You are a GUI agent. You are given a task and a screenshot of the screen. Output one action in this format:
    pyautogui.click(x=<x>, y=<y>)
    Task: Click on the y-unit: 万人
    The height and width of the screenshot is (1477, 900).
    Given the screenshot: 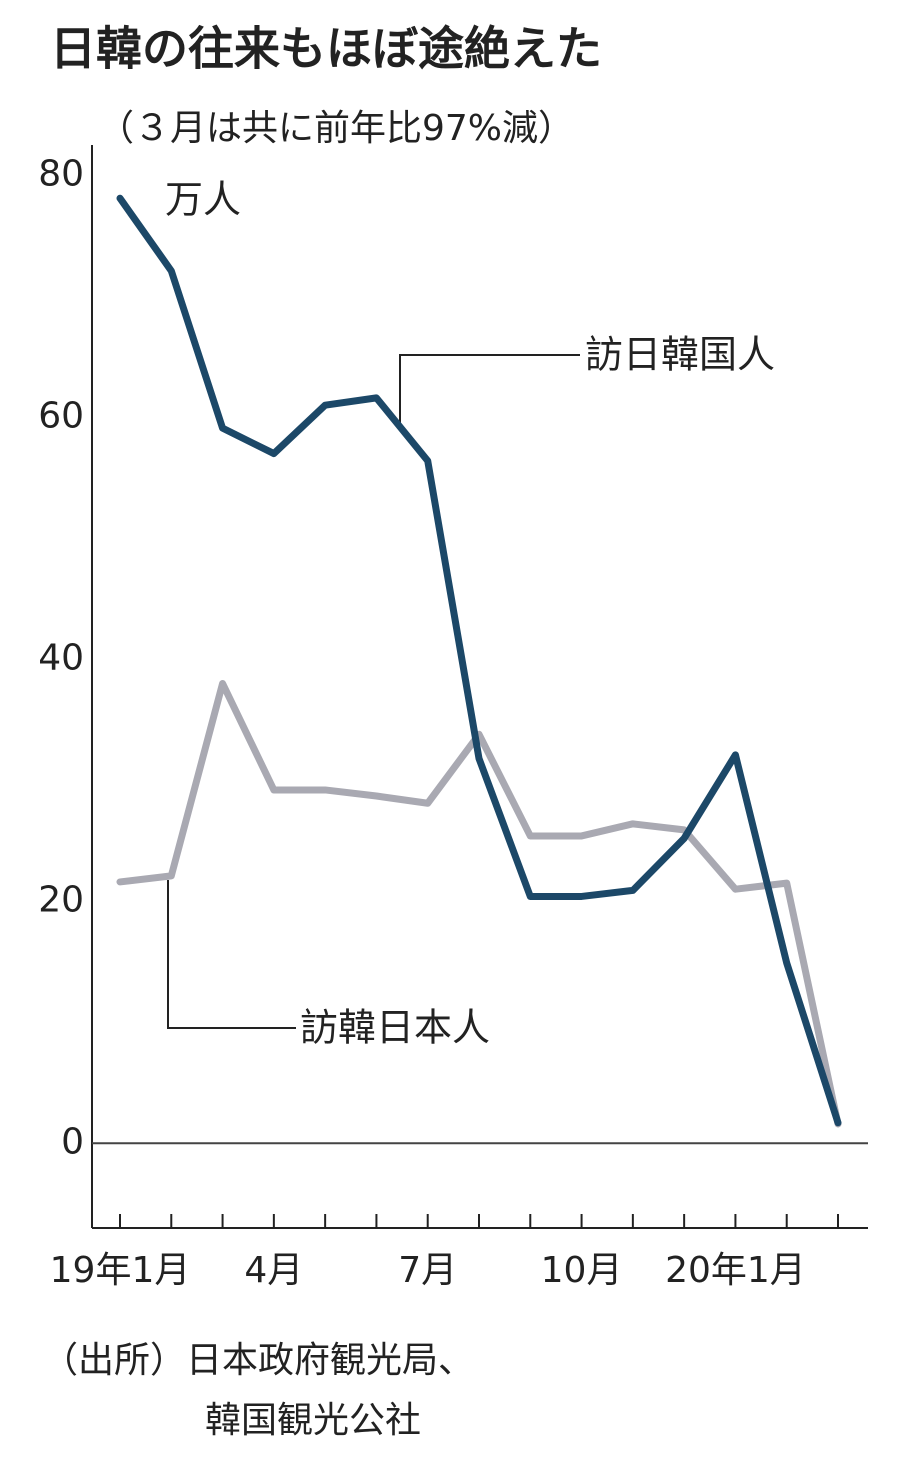 What is the action you would take?
    pyautogui.click(x=203, y=200)
    